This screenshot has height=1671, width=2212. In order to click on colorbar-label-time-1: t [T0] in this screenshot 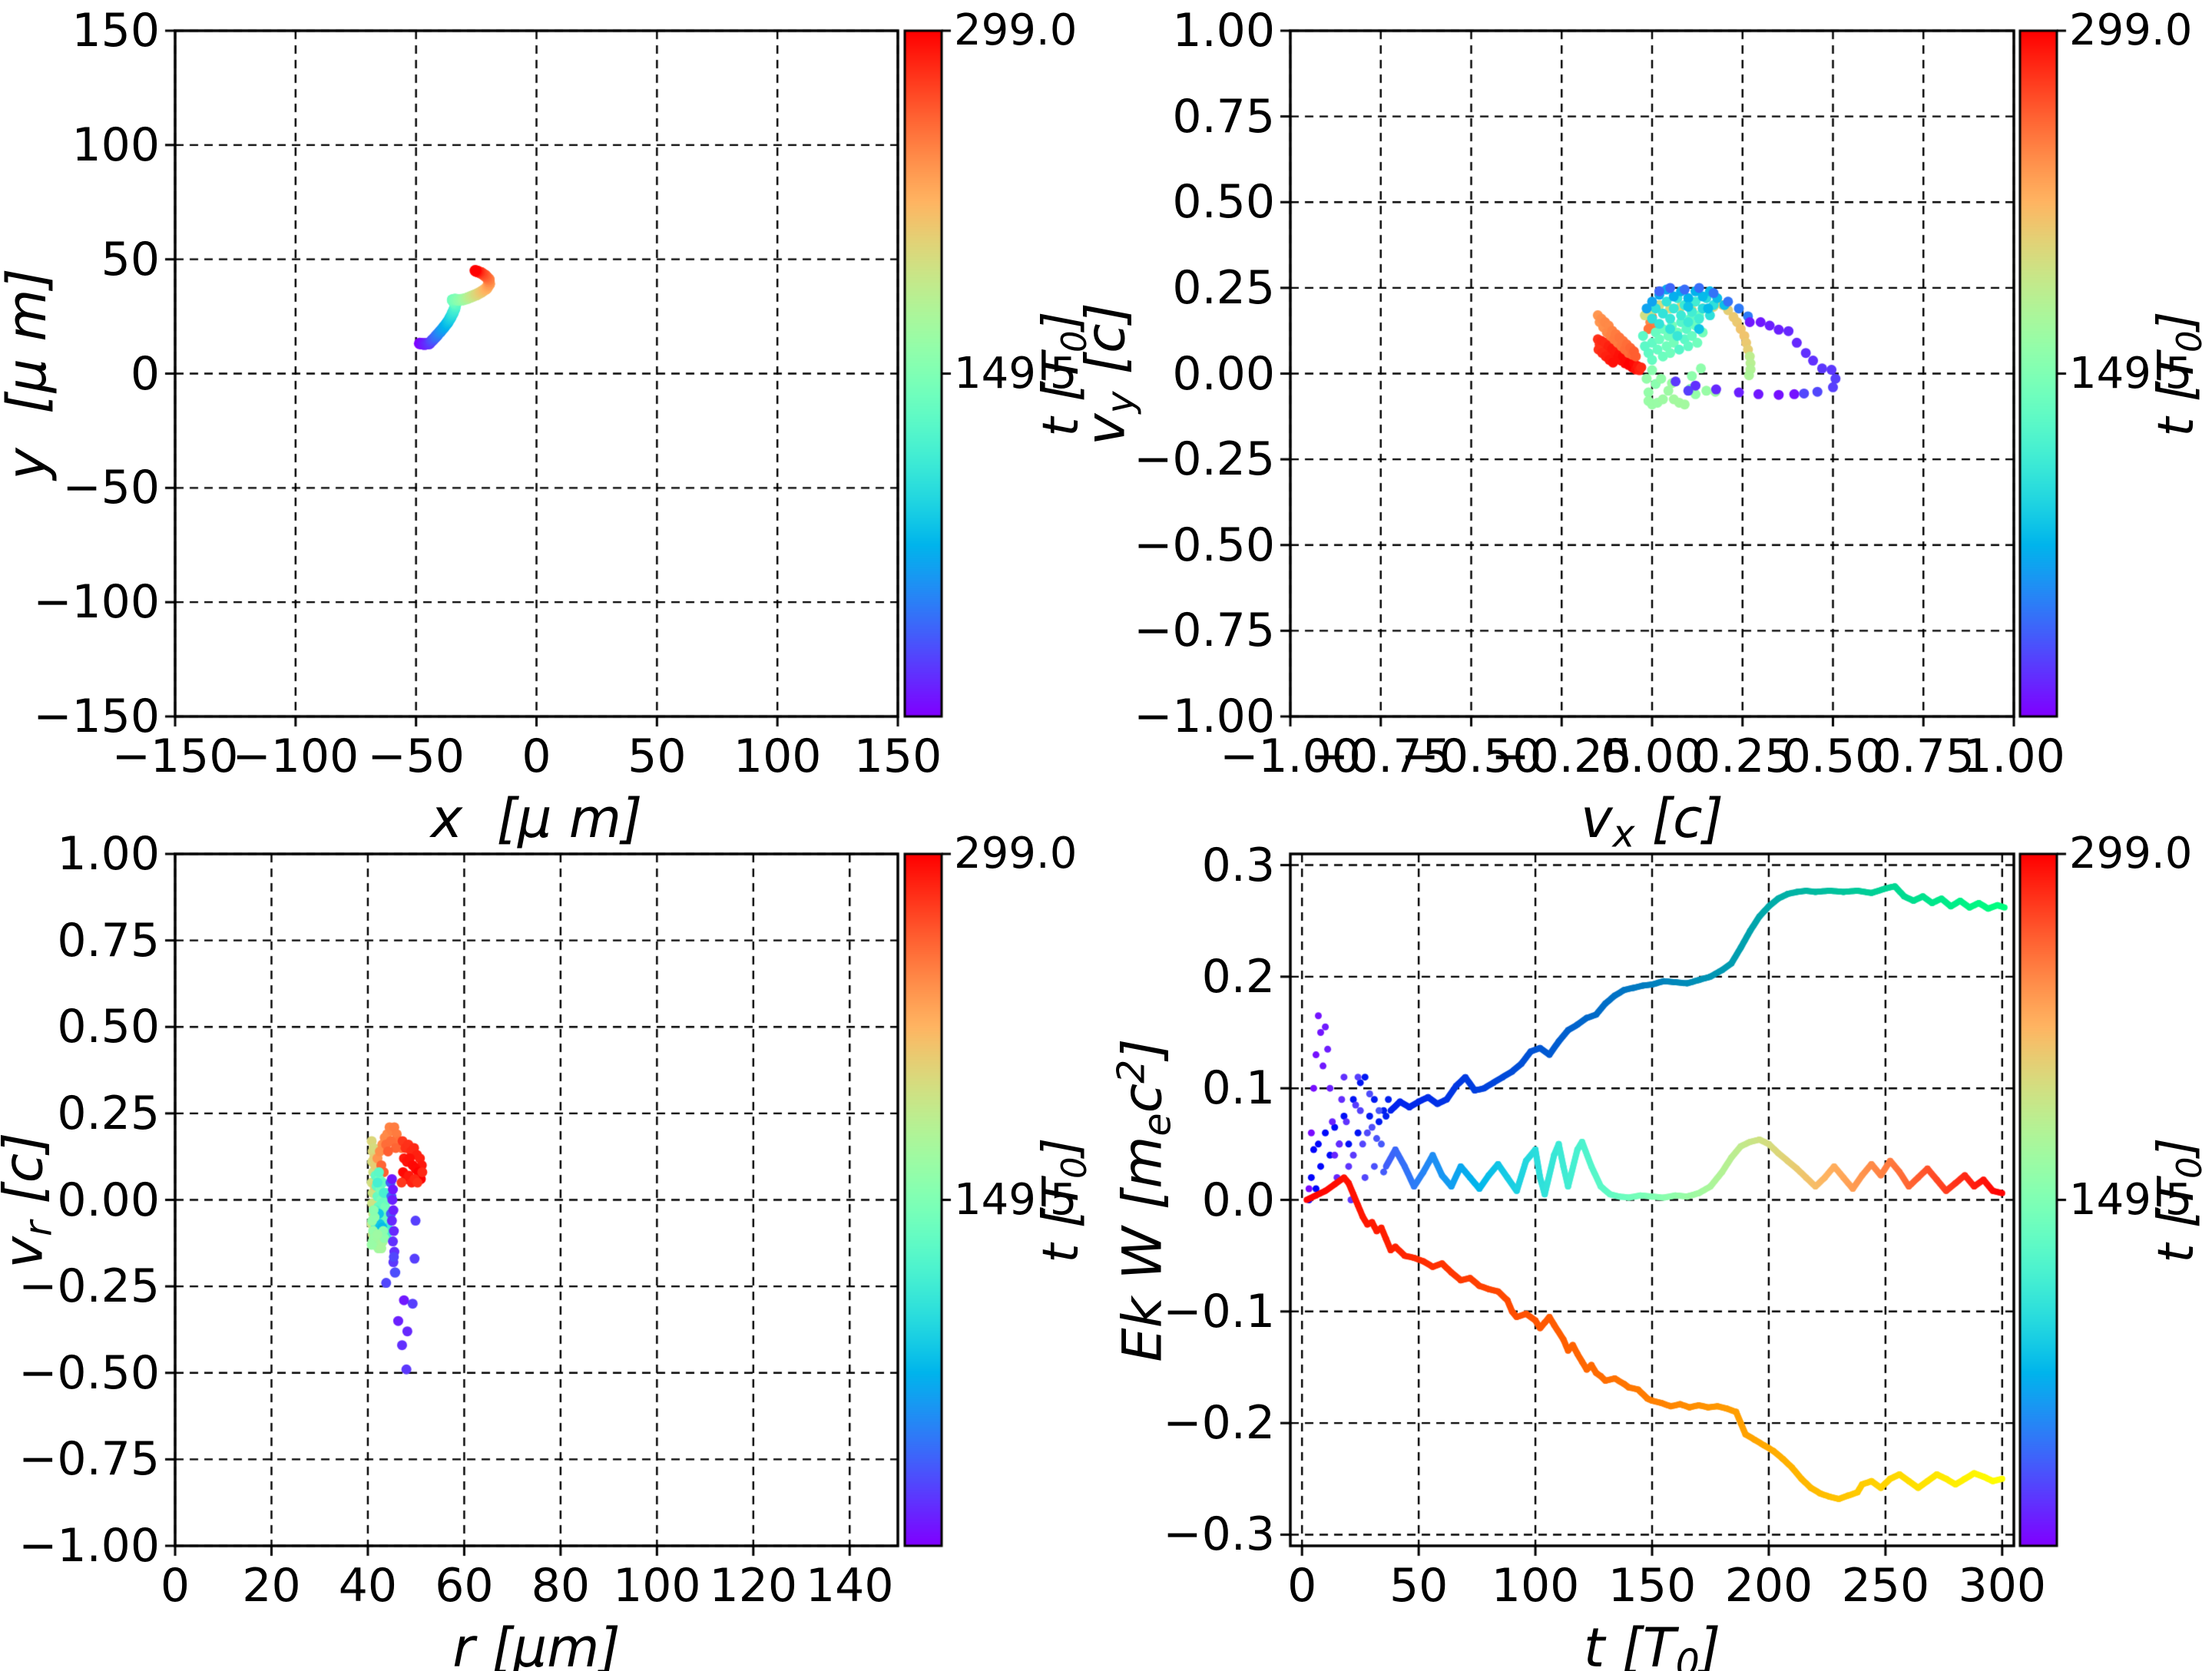, I will do `click(2179, 373)`.